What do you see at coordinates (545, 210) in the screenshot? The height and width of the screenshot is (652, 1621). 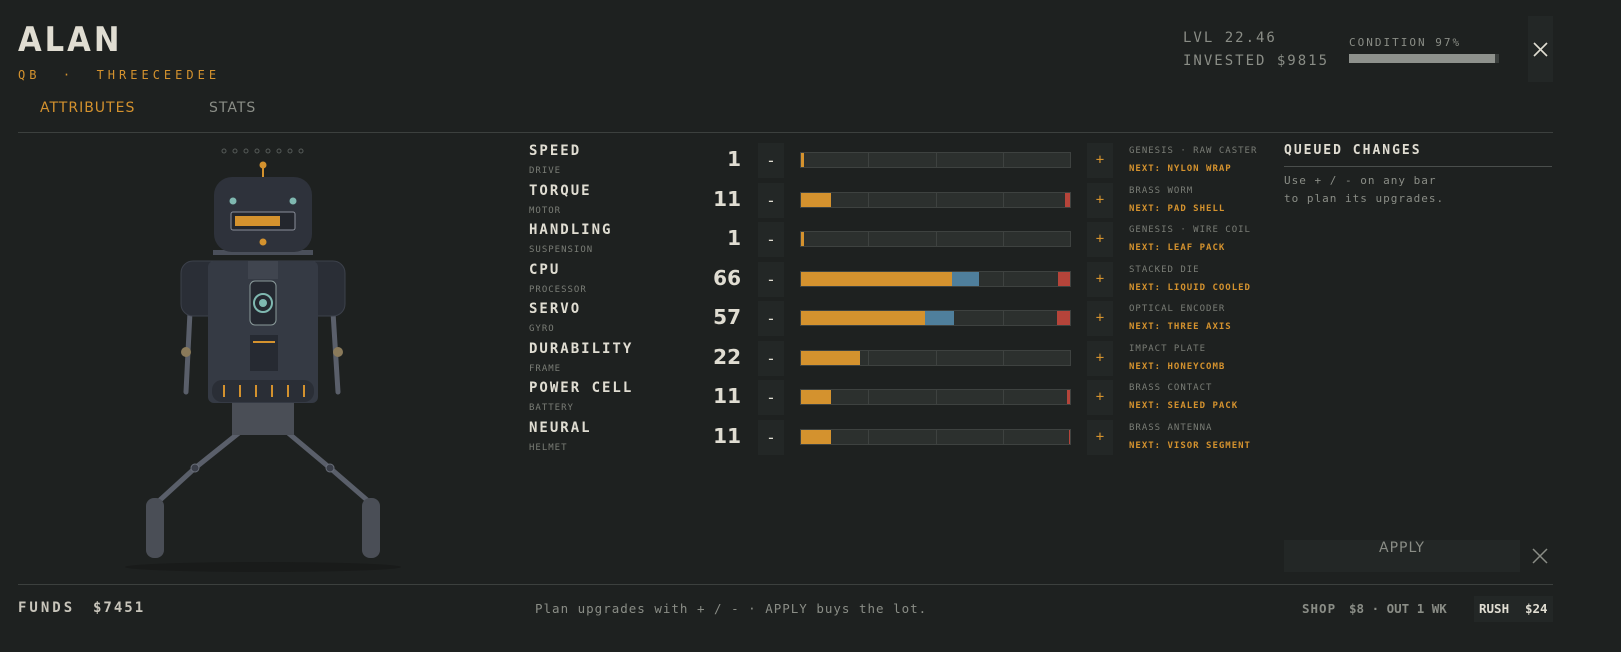 I see `attribute-system: MOTOR` at bounding box center [545, 210].